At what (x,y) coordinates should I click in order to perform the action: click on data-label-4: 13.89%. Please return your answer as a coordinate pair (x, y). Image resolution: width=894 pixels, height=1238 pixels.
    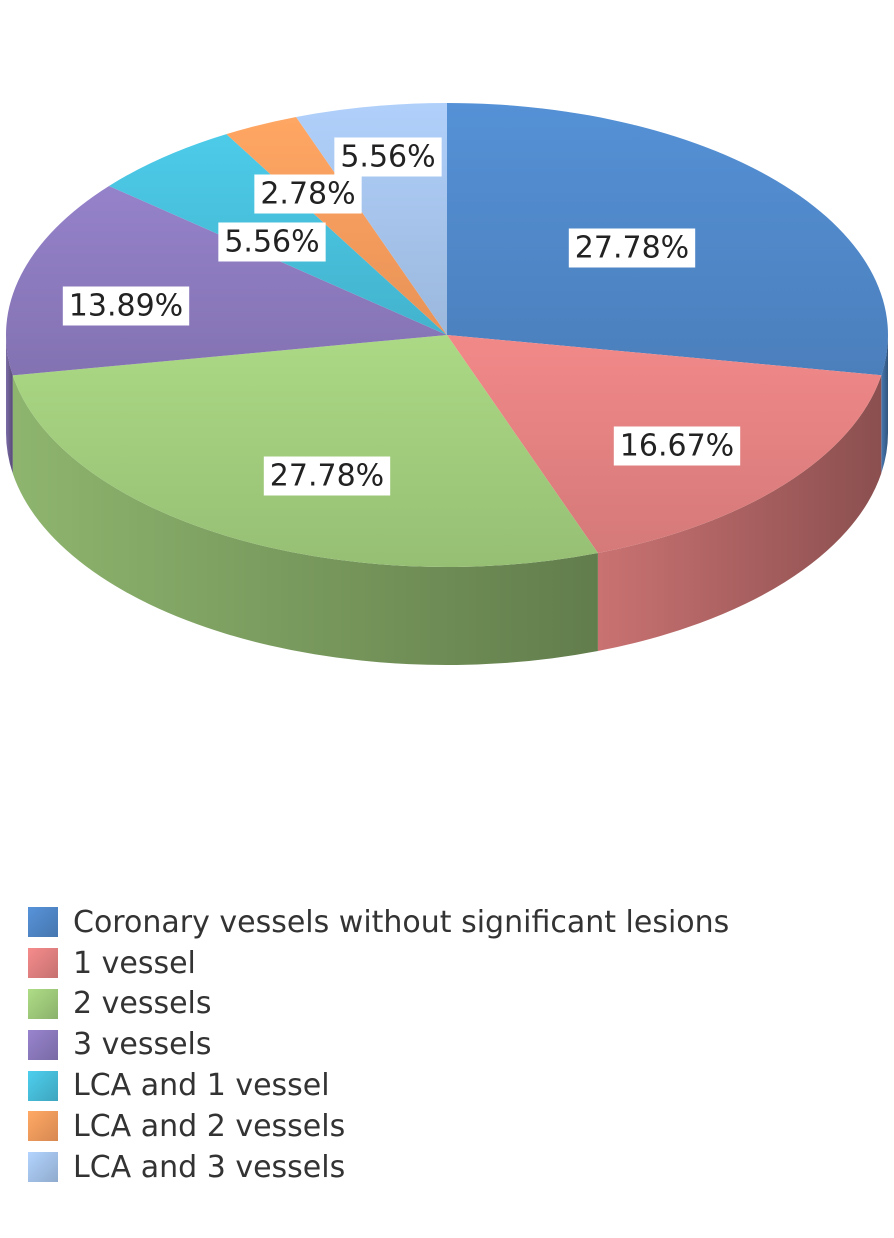
    Looking at the image, I should click on (126, 306).